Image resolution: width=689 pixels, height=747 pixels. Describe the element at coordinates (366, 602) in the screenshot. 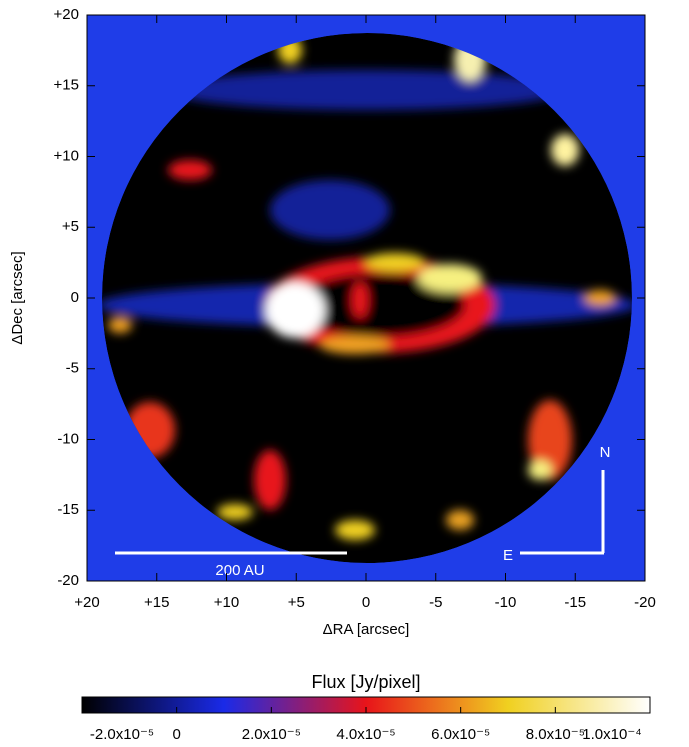

I see `x-tick-label: 0` at that location.